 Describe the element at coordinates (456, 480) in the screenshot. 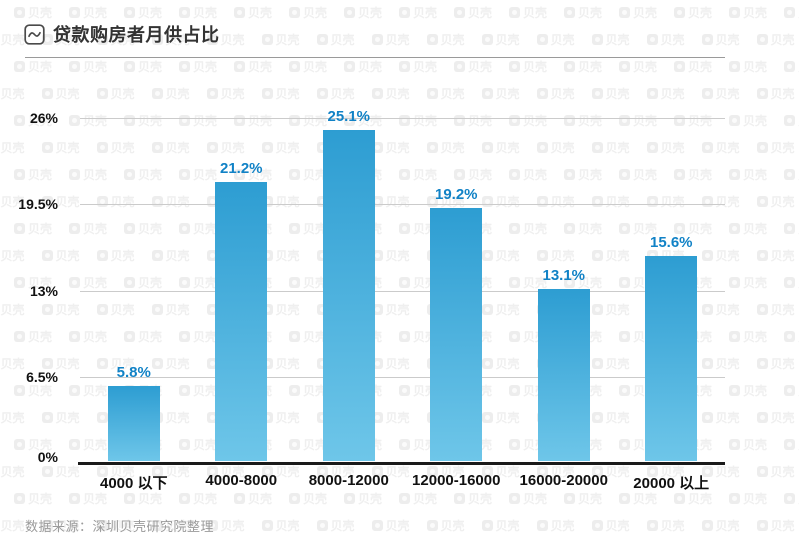

I see `x-axis-category-label: 12000-16000` at that location.